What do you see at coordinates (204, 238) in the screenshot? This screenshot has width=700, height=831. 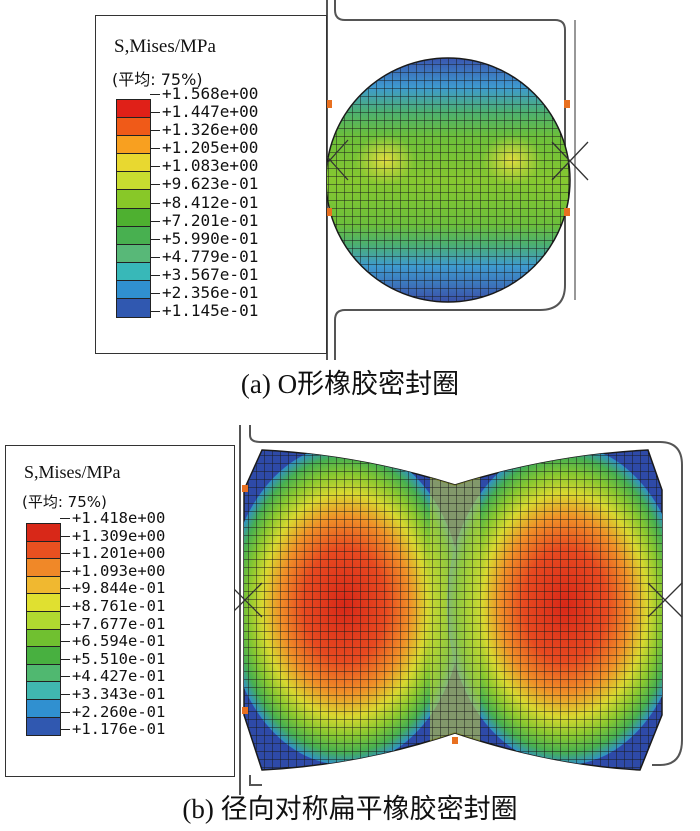 I see `scale-value-label: +5.990e-01` at bounding box center [204, 238].